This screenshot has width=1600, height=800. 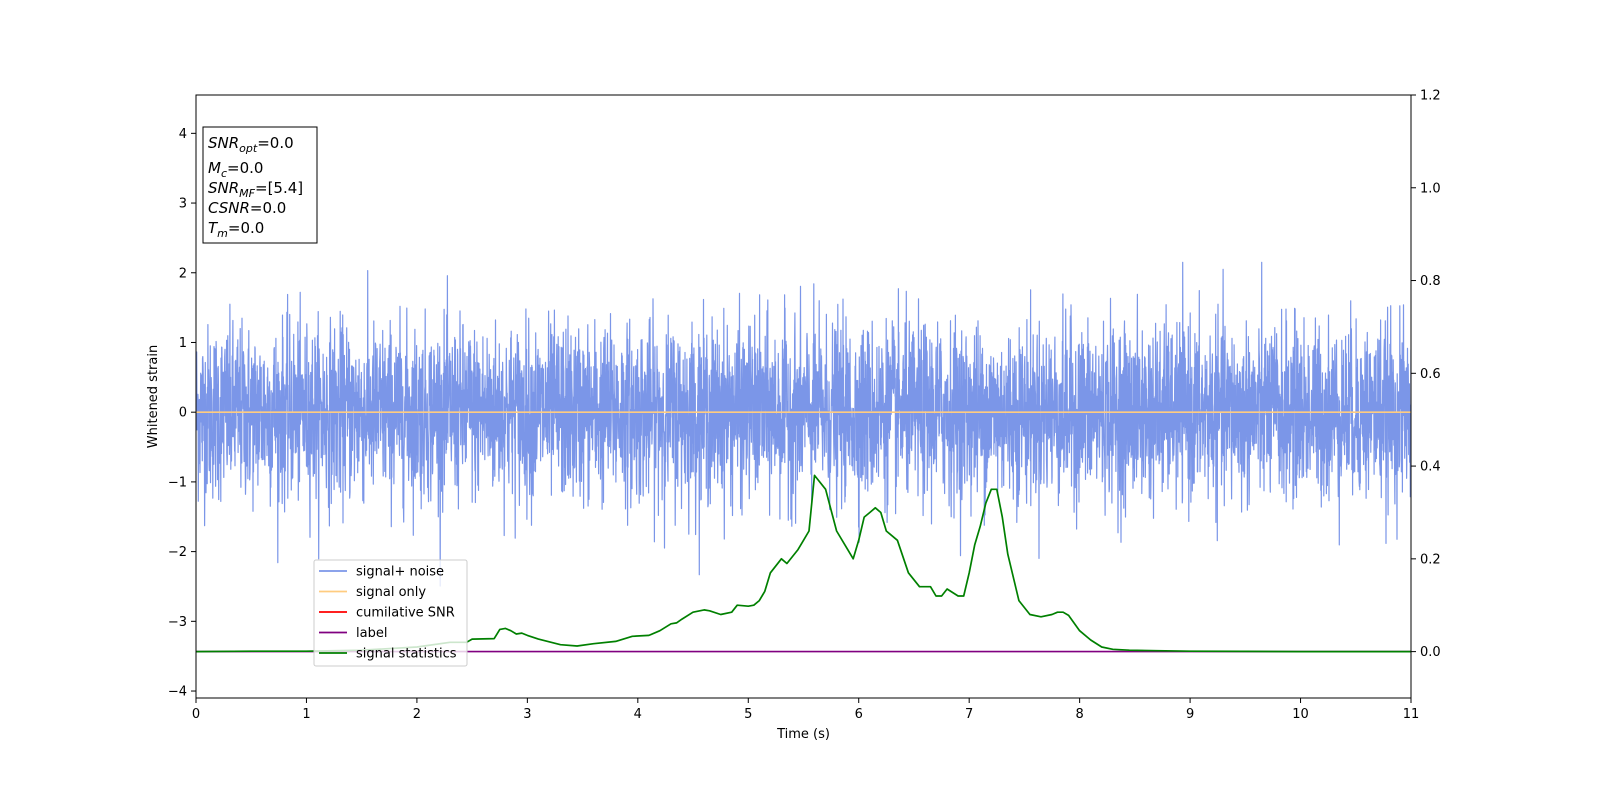 What do you see at coordinates (1430, 374) in the screenshot?
I see `y-right-tick-label: 0.6` at bounding box center [1430, 374].